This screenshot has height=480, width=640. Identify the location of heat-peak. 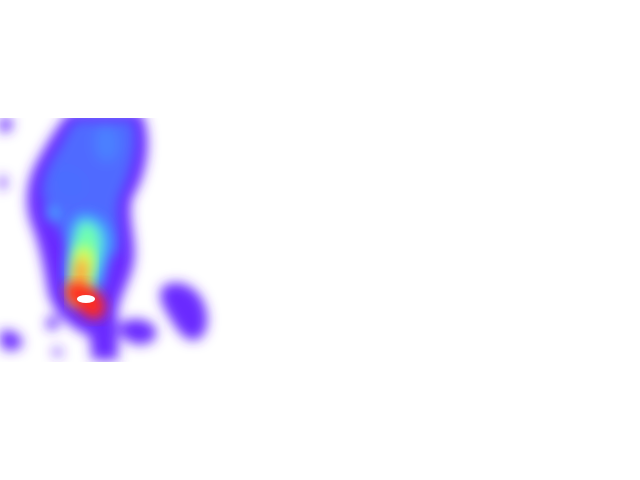
(86, 299).